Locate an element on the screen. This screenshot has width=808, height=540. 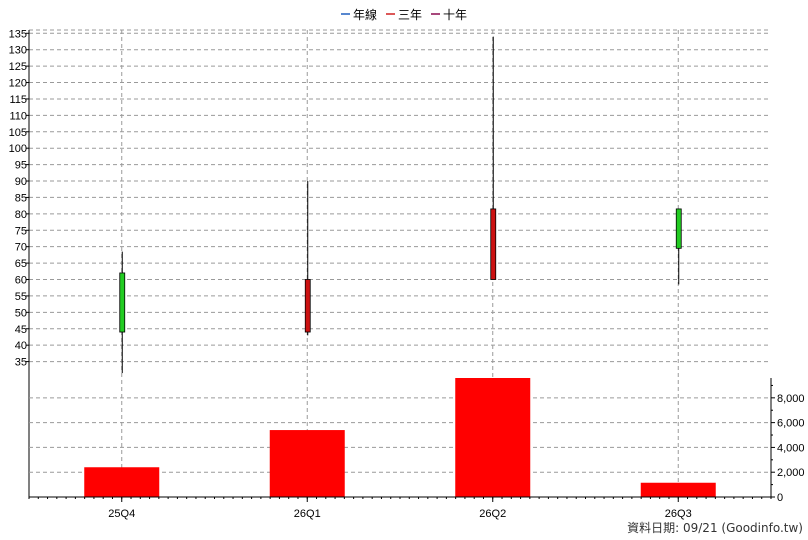
price-tick-label: 75 is located at coordinates (21, 231).